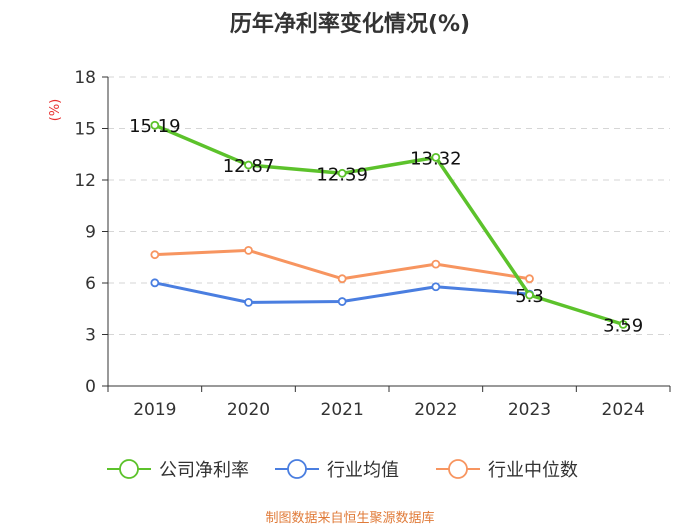 The width and height of the screenshot is (700, 526). I want to click on legend-item-2: 行业均值, so click(337, 470).